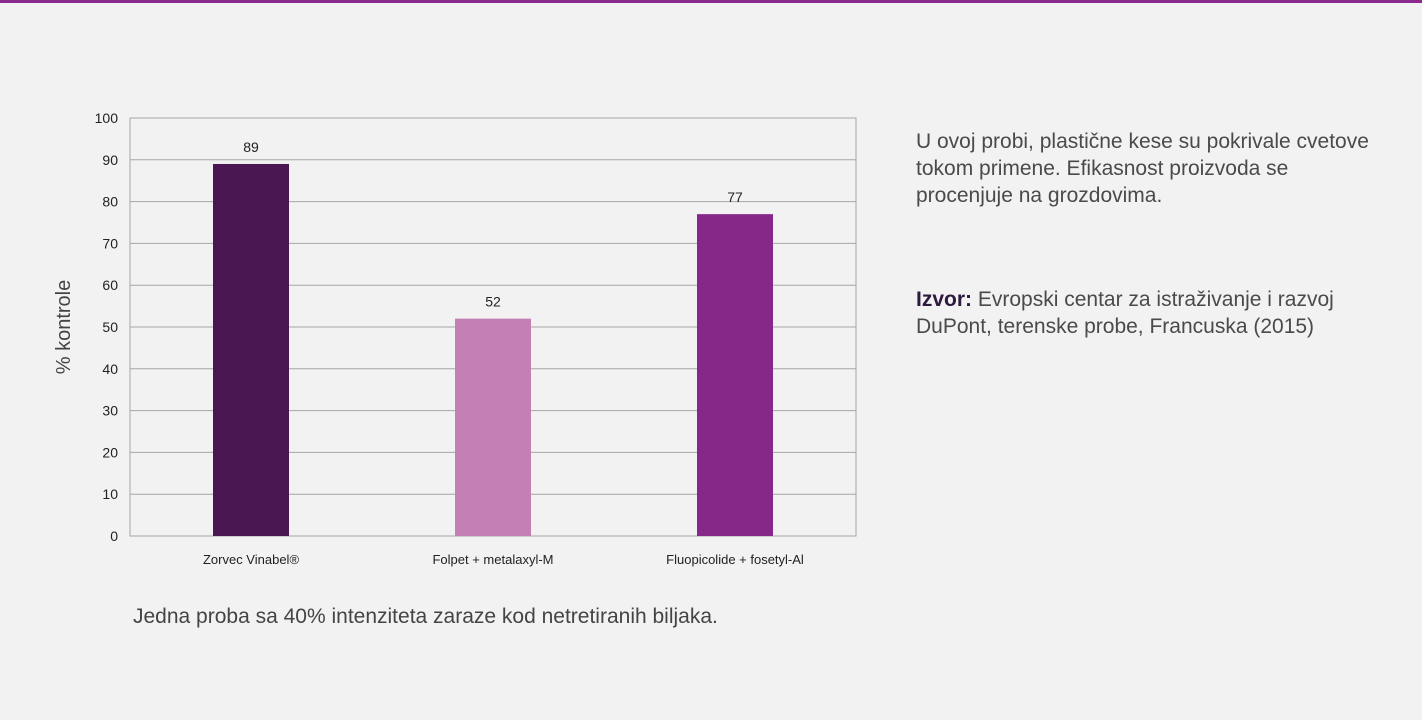  Describe the element at coordinates (64, 327) in the screenshot. I see `y-axis-label: % kontrole` at that location.